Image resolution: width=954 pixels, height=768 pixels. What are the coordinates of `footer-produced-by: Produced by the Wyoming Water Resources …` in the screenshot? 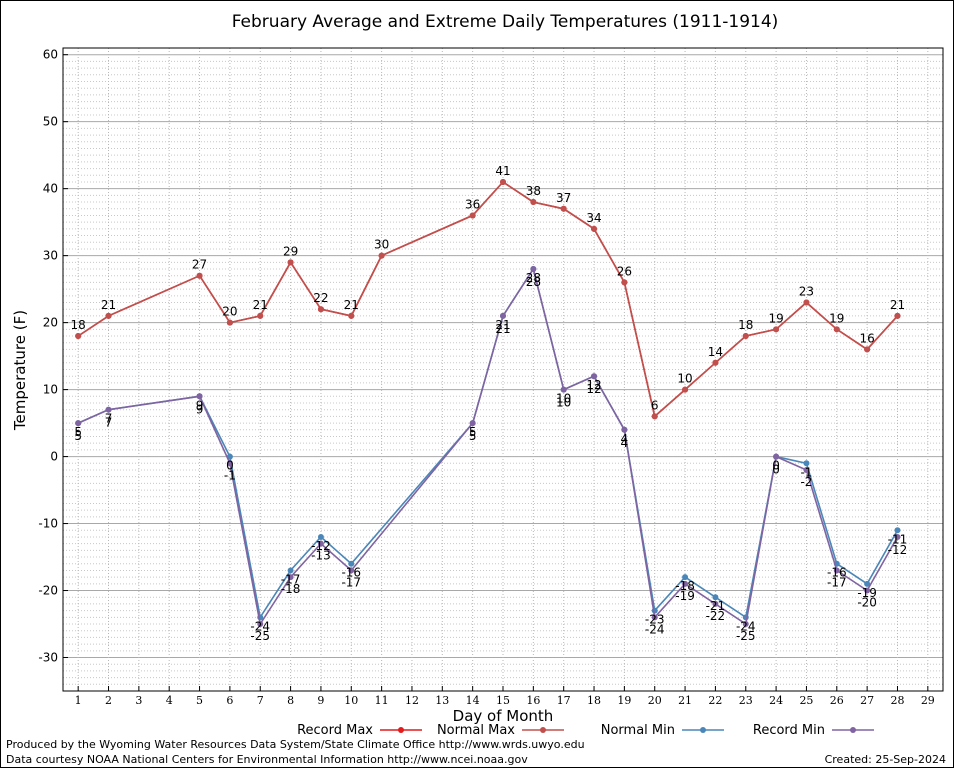 It's located at (295, 744).